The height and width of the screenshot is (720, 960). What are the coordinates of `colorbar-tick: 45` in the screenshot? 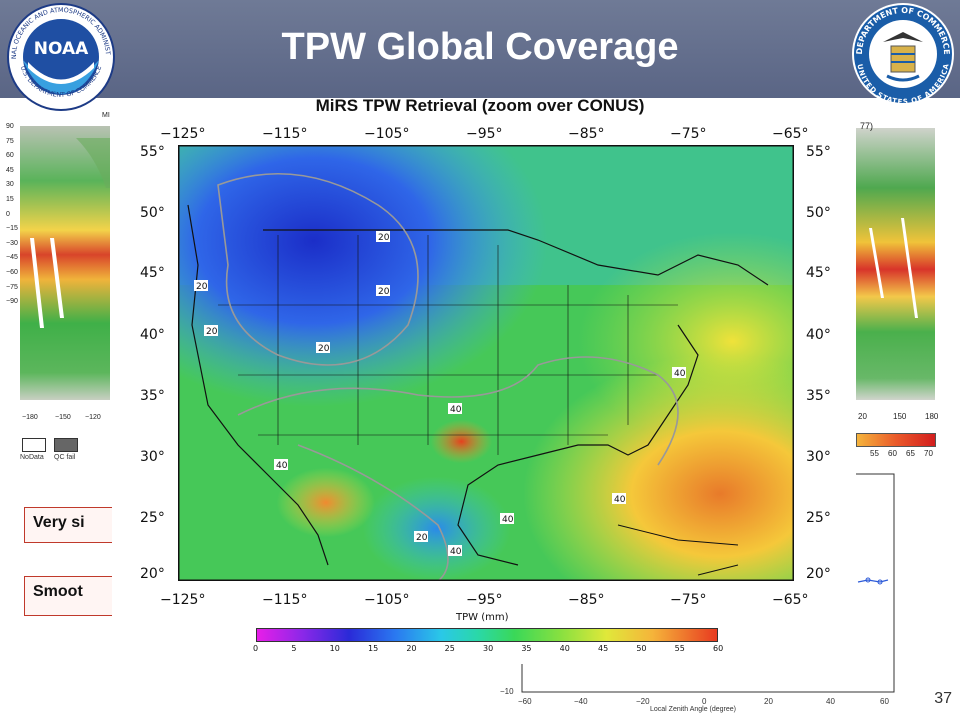 It's located at (603, 648).